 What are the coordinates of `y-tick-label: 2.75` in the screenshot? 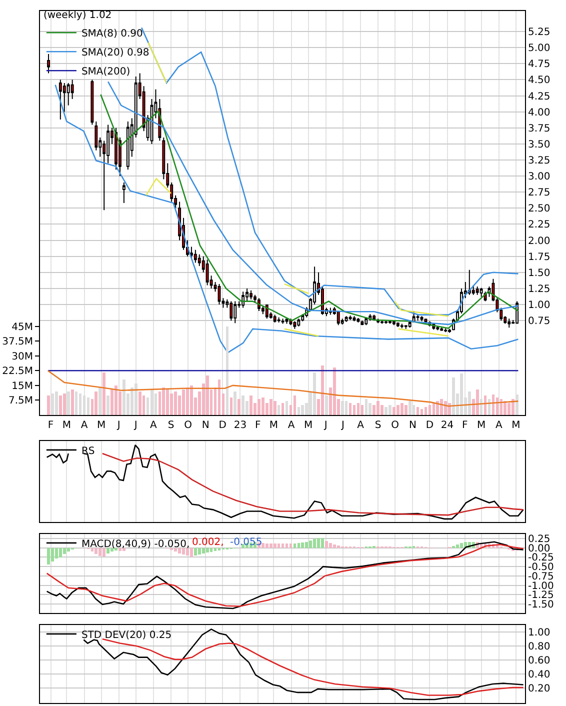 It's located at (539, 193).